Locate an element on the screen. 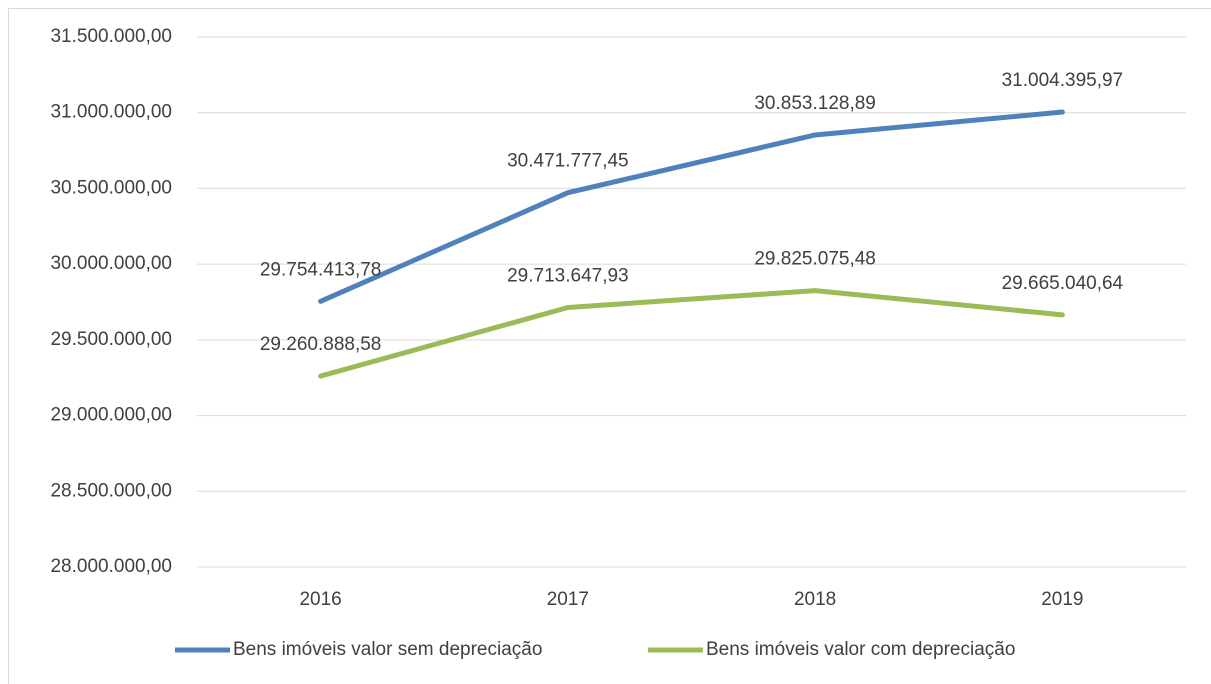  data-label: 31.004.395,97 is located at coordinates (1063, 80).